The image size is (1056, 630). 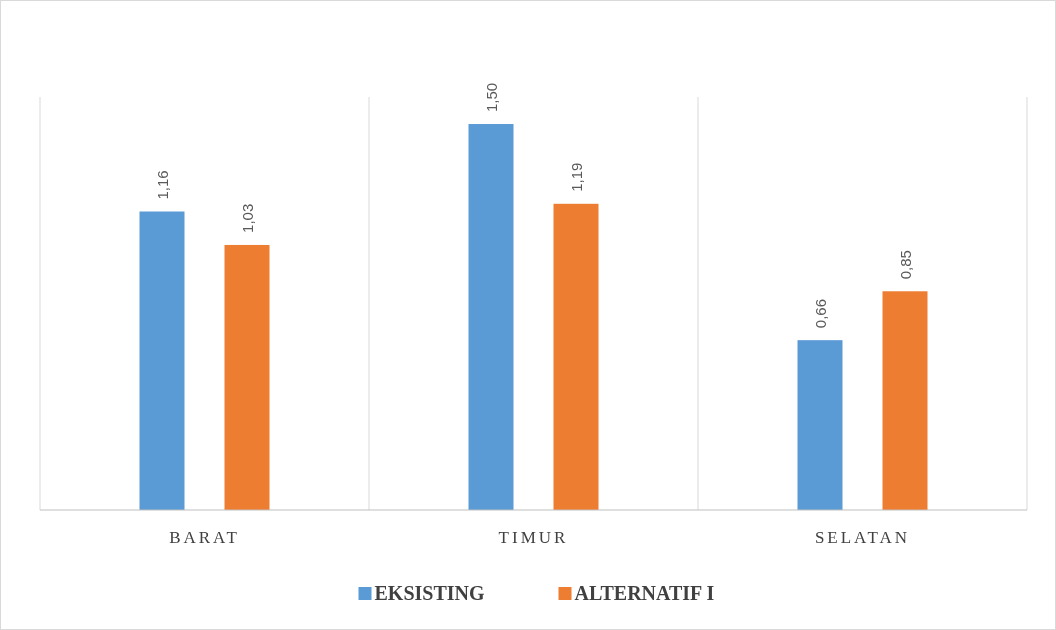 What do you see at coordinates (820, 313) in the screenshot?
I see `data-label: 0,66` at bounding box center [820, 313].